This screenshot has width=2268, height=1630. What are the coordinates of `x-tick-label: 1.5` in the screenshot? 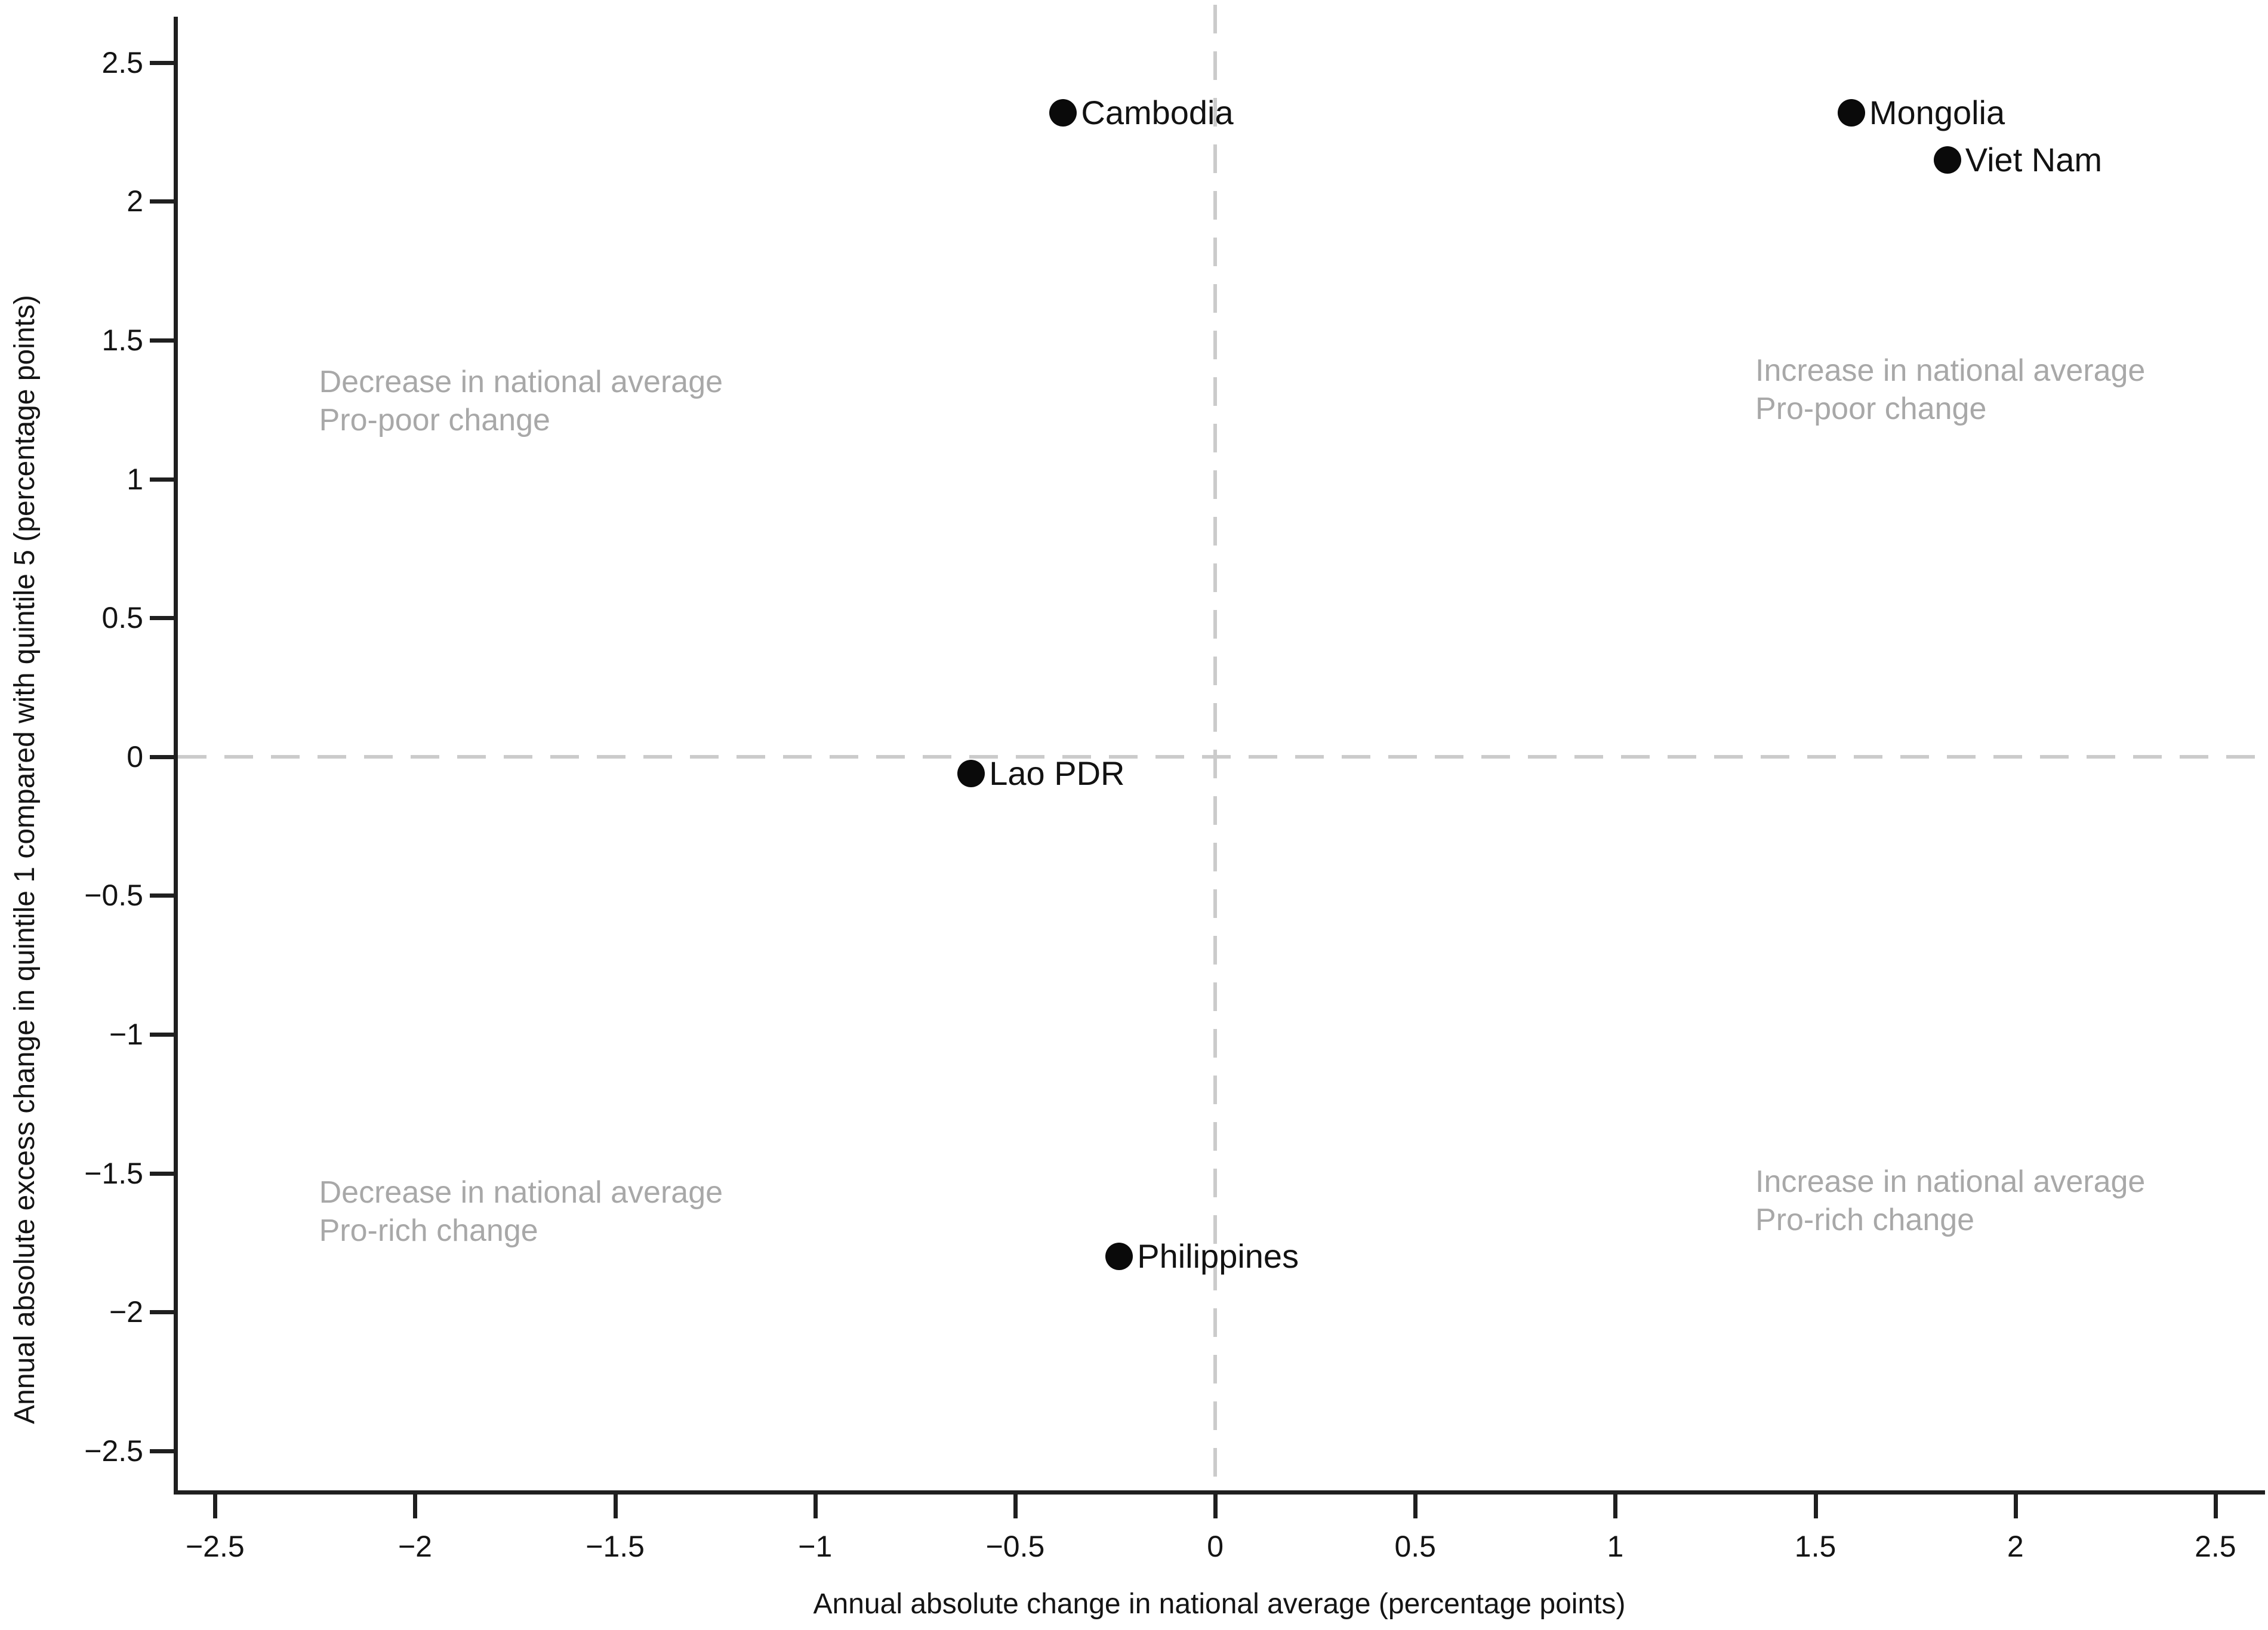 It's located at (1815, 1546).